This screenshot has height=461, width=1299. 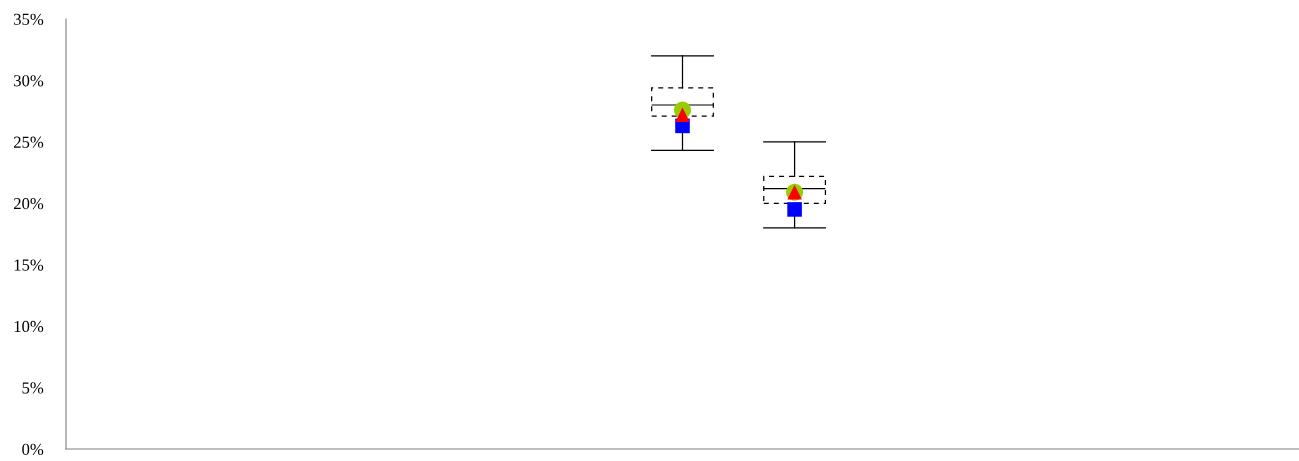 I want to click on y-tick-label: 20%, so click(x=28, y=203).